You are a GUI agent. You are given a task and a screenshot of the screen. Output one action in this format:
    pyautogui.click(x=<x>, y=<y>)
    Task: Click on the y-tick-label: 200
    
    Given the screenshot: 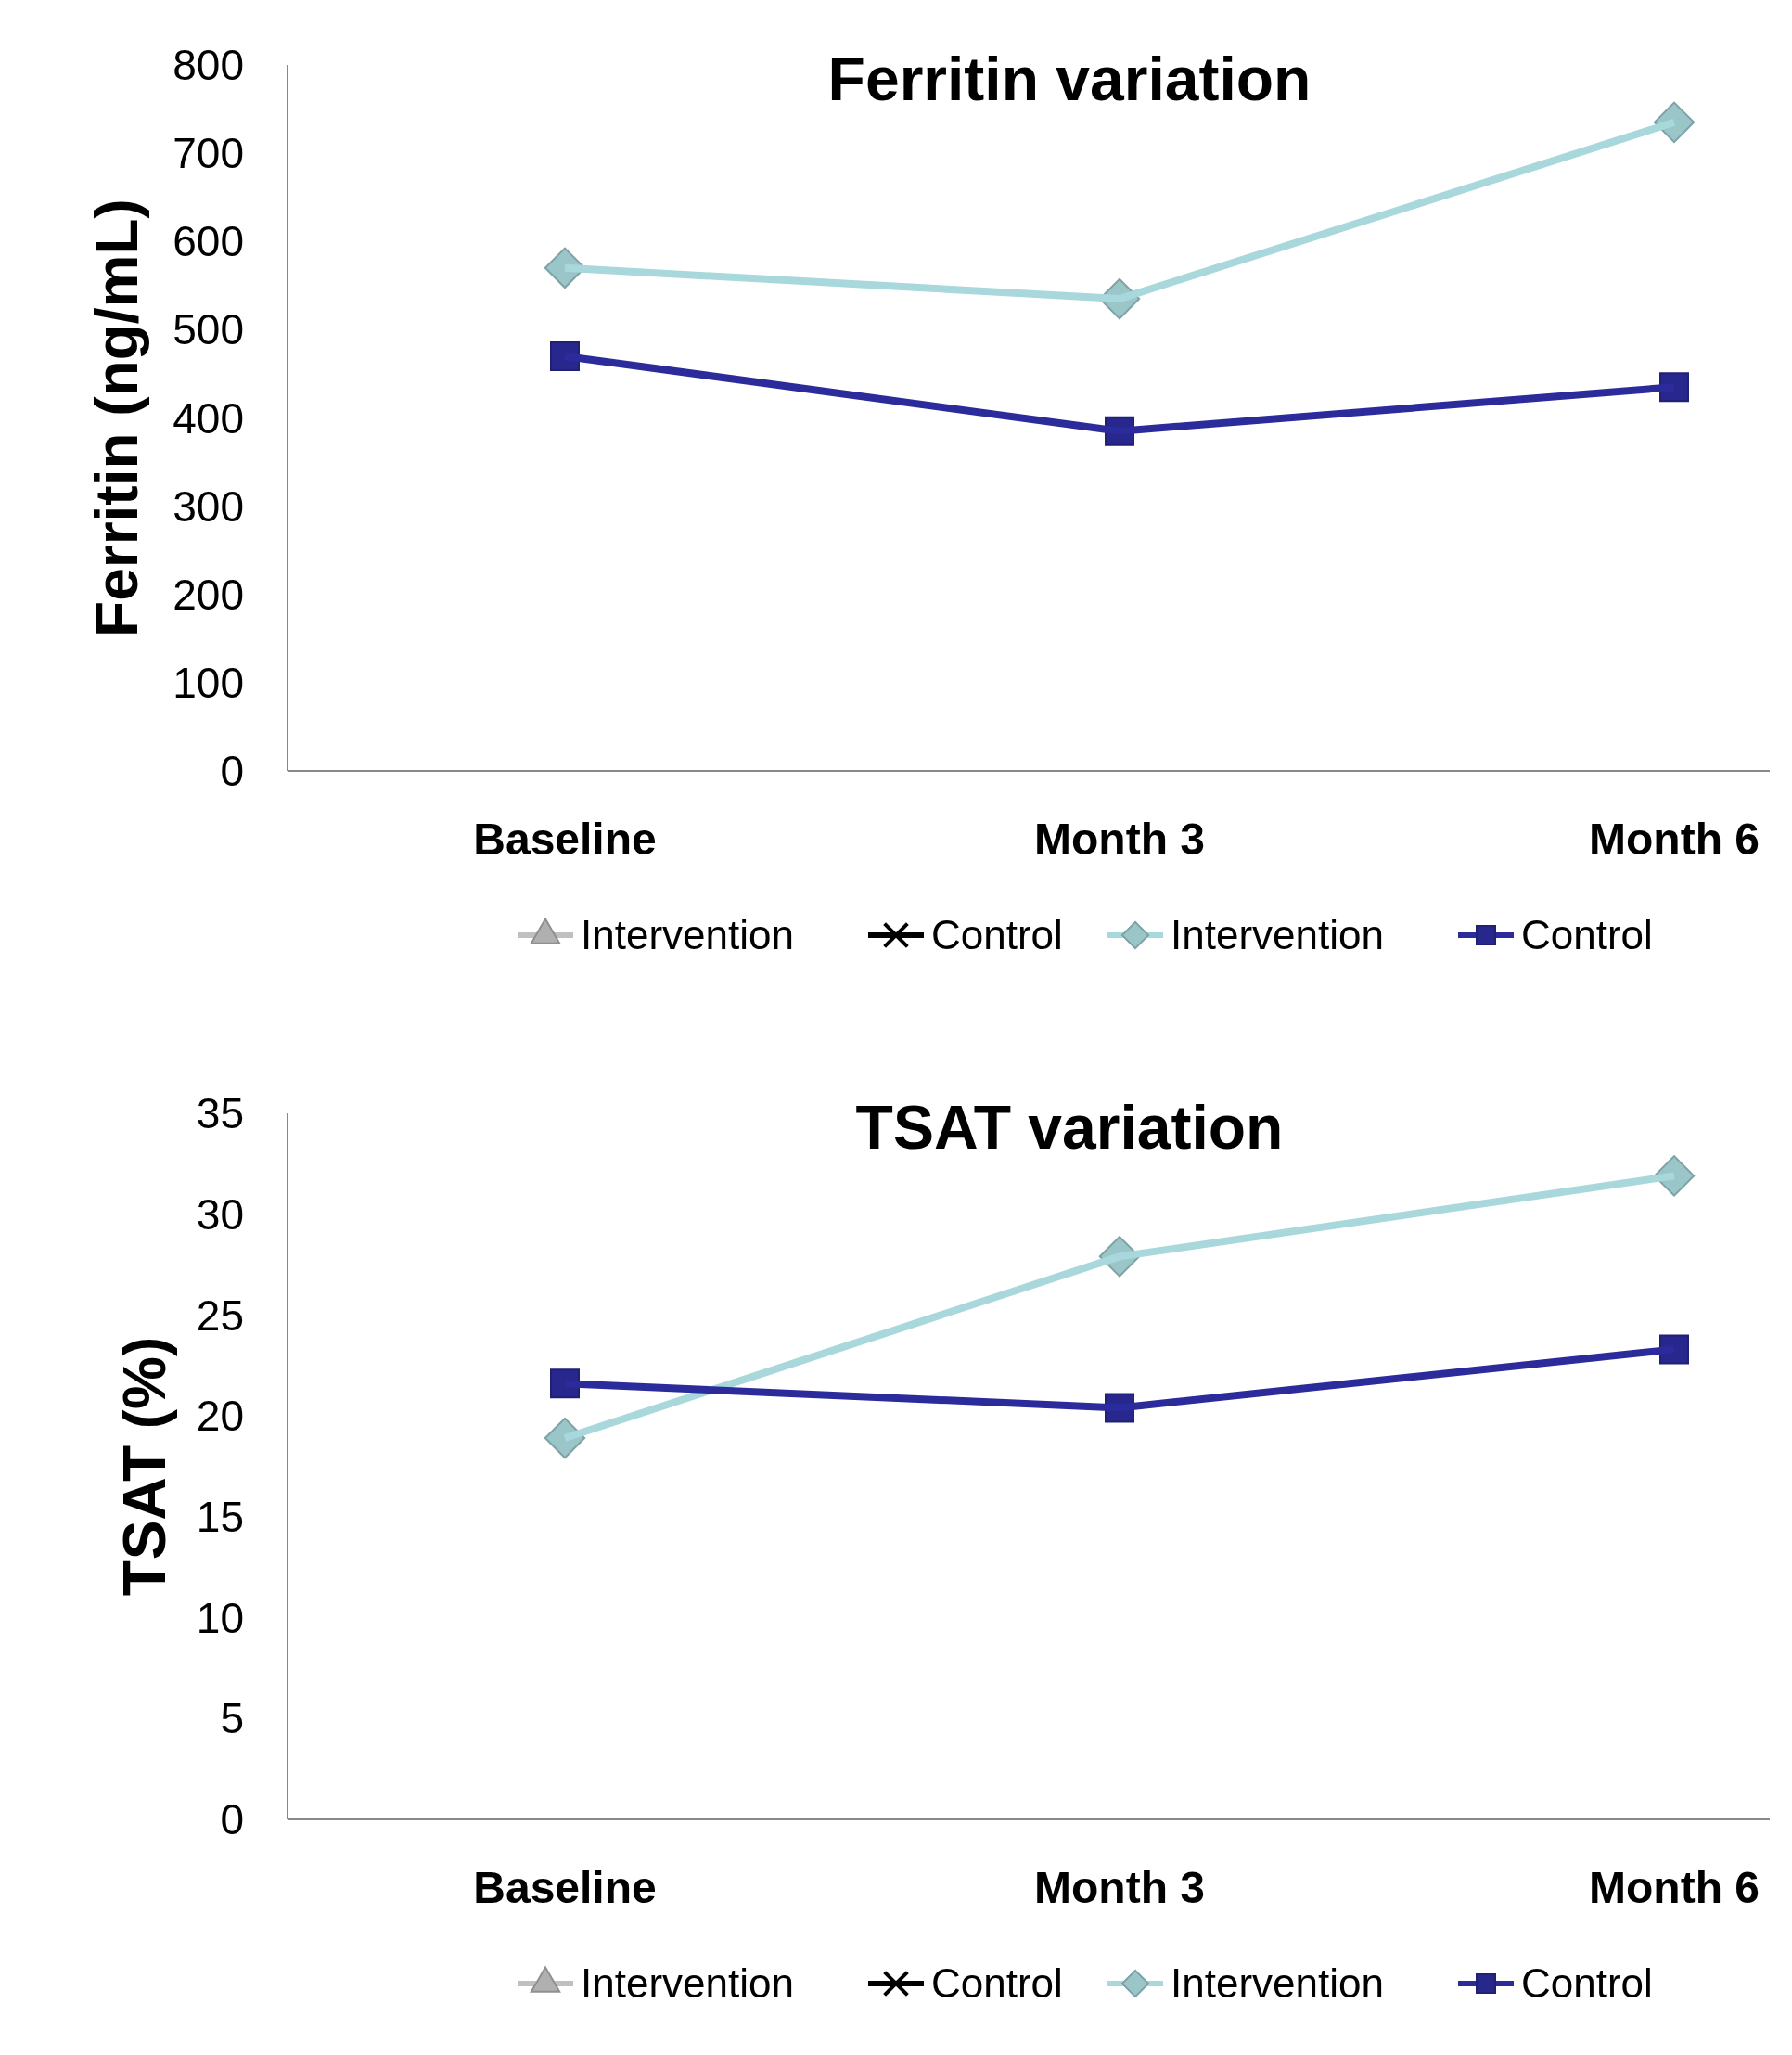 What is the action you would take?
    pyautogui.click(x=208, y=594)
    